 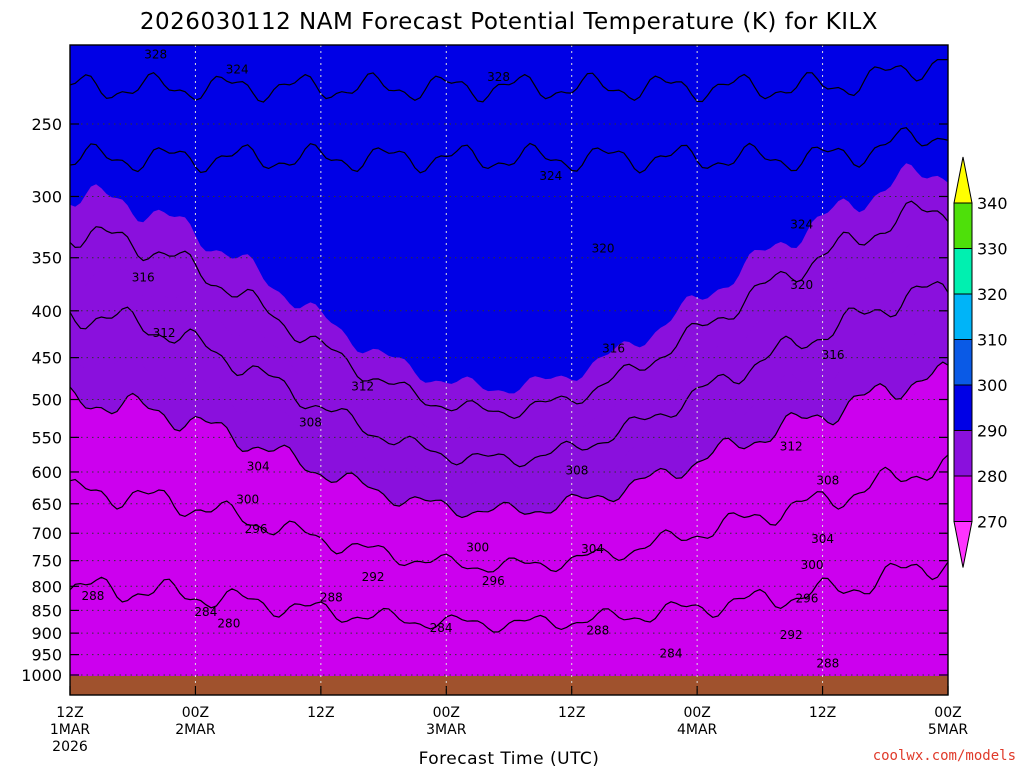 I want to click on contour-label-3: 324, so click(x=550, y=176).